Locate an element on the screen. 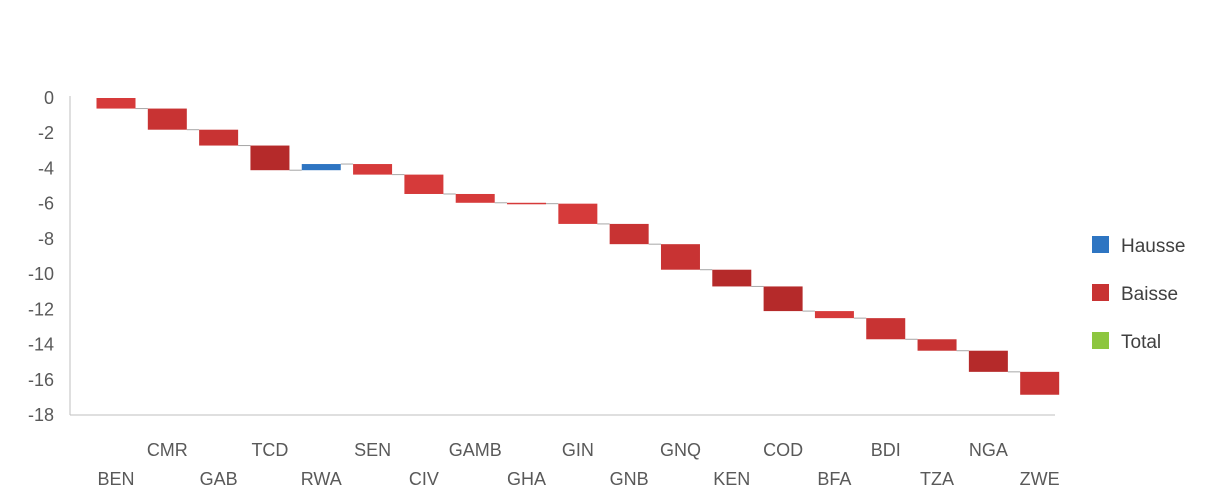 The image size is (1215, 497). y-tick-label: -6 is located at coordinates (46, 204).